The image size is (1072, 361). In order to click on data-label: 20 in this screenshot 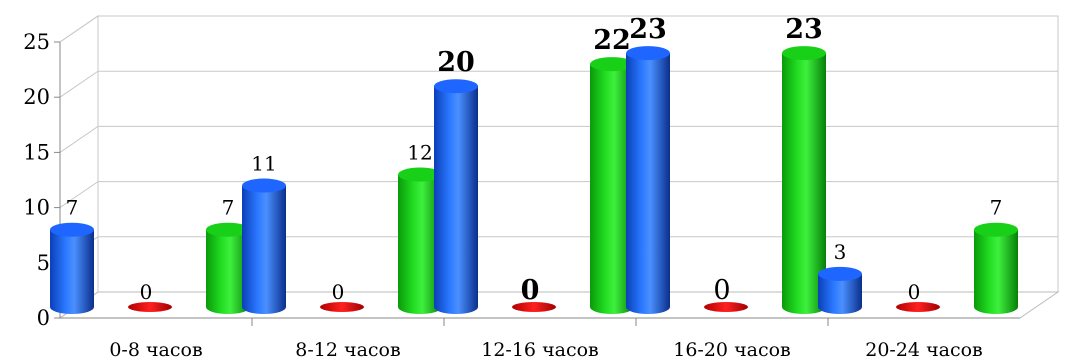, I will do `click(456, 62)`.